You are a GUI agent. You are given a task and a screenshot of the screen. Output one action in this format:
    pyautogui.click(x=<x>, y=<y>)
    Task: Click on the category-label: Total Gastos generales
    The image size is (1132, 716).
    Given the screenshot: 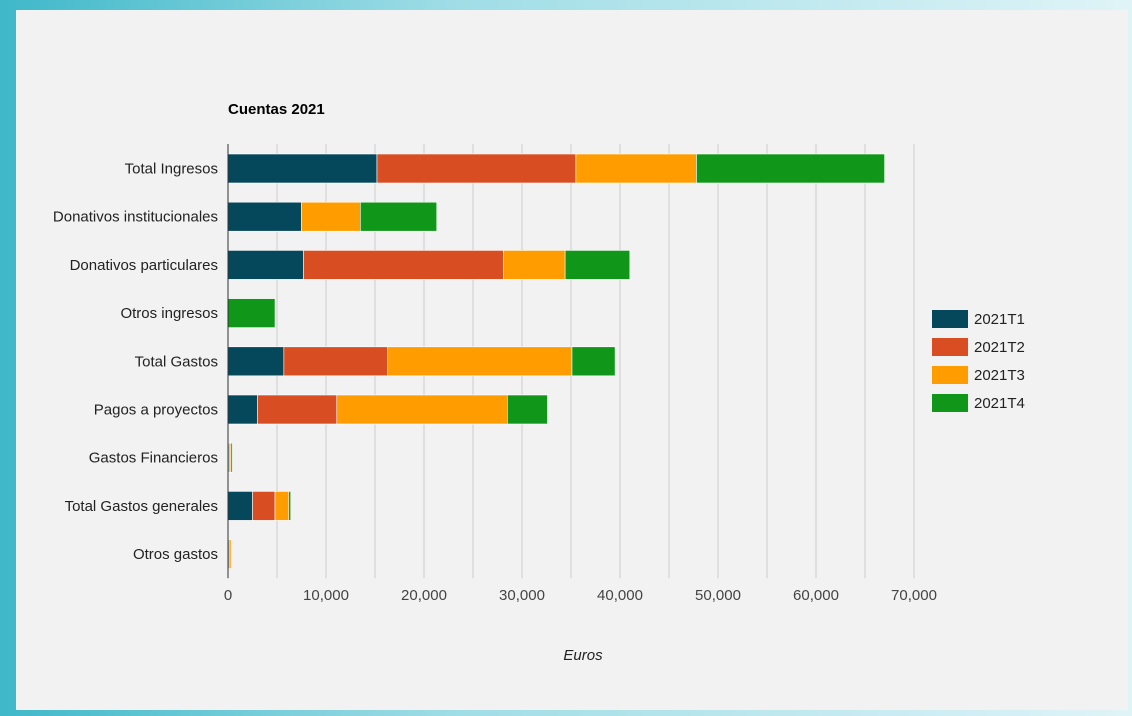 What is the action you would take?
    pyautogui.click(x=141, y=506)
    